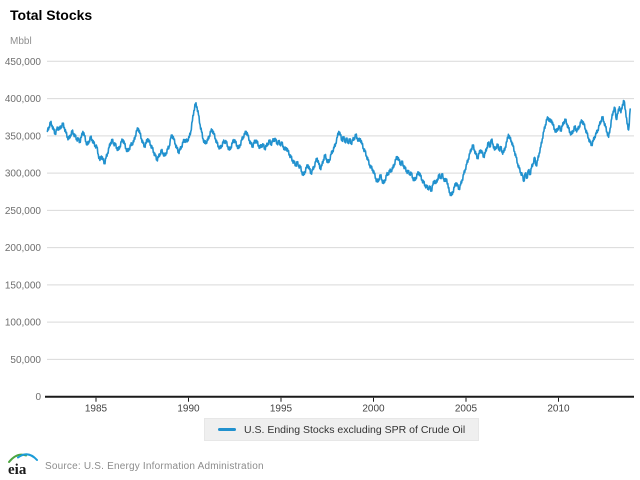  I want to click on y-axis-tick-label: 250,000, so click(23, 211).